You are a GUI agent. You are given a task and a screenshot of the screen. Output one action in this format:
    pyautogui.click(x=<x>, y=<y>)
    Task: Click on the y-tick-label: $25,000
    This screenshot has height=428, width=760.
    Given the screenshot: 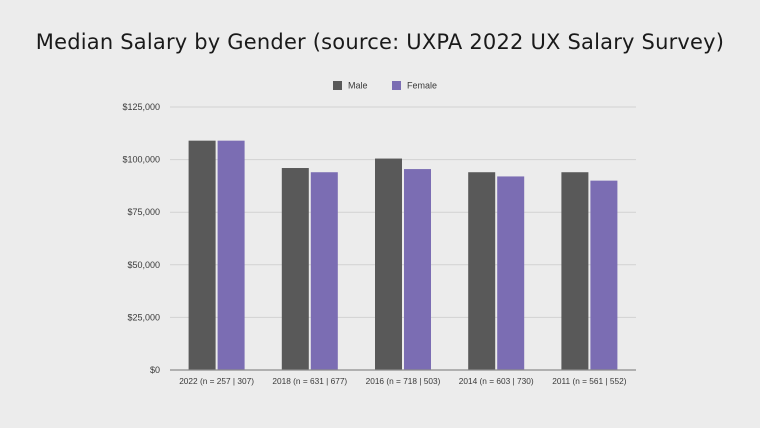 What is the action you would take?
    pyautogui.click(x=143, y=317)
    